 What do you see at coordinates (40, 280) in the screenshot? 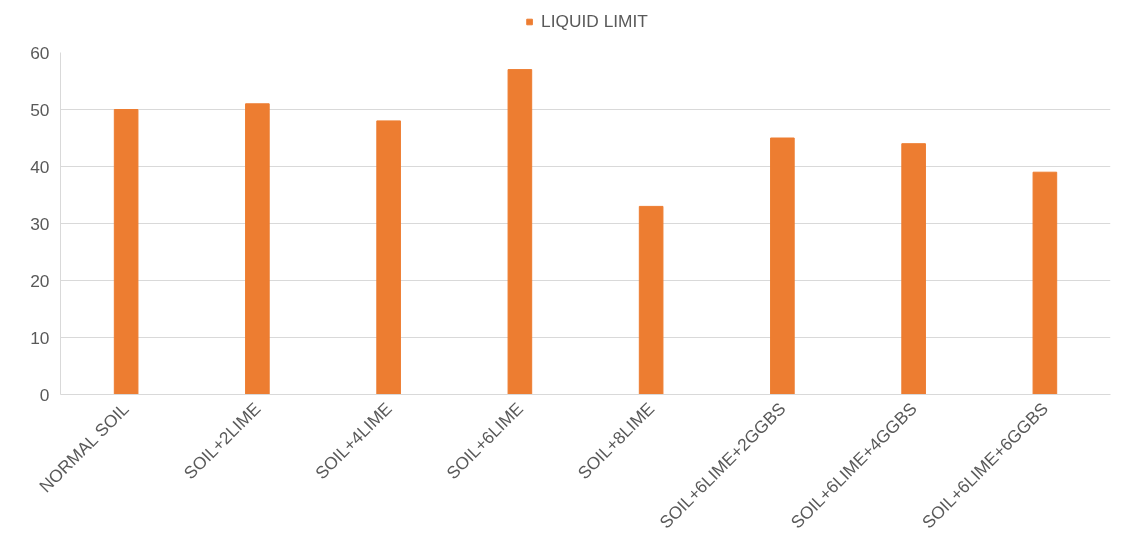
I see `y-tick-label: 20` at bounding box center [40, 280].